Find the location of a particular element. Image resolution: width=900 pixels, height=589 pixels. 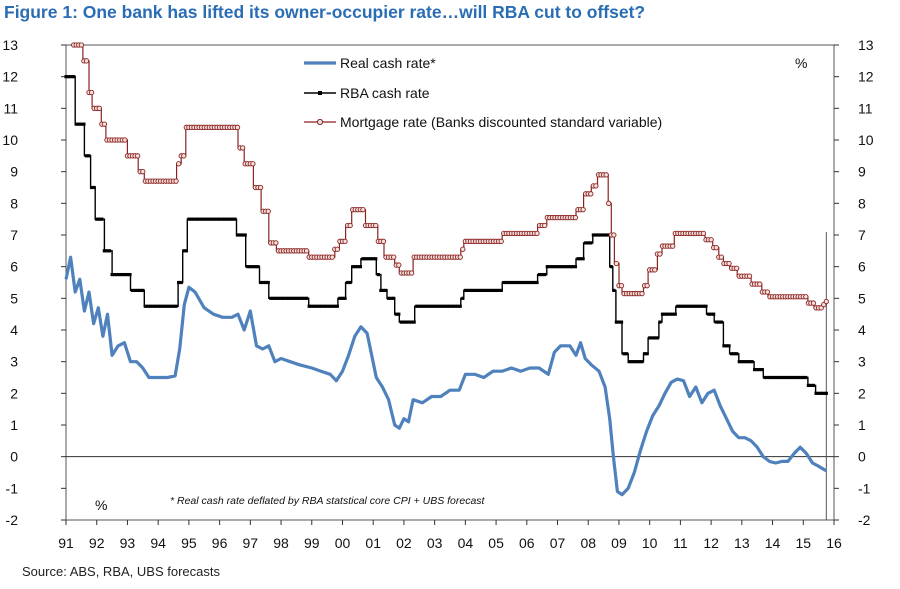

y-tick-label-left: 4 is located at coordinates (14, 330).